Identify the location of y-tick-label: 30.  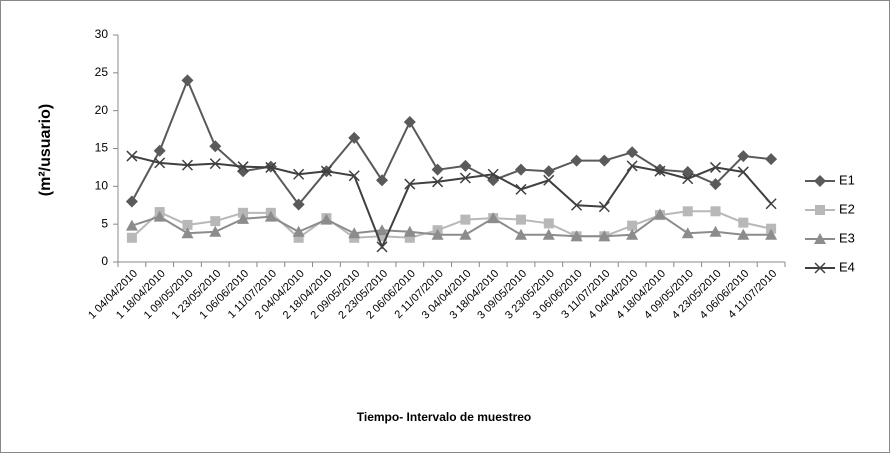
(102, 34).